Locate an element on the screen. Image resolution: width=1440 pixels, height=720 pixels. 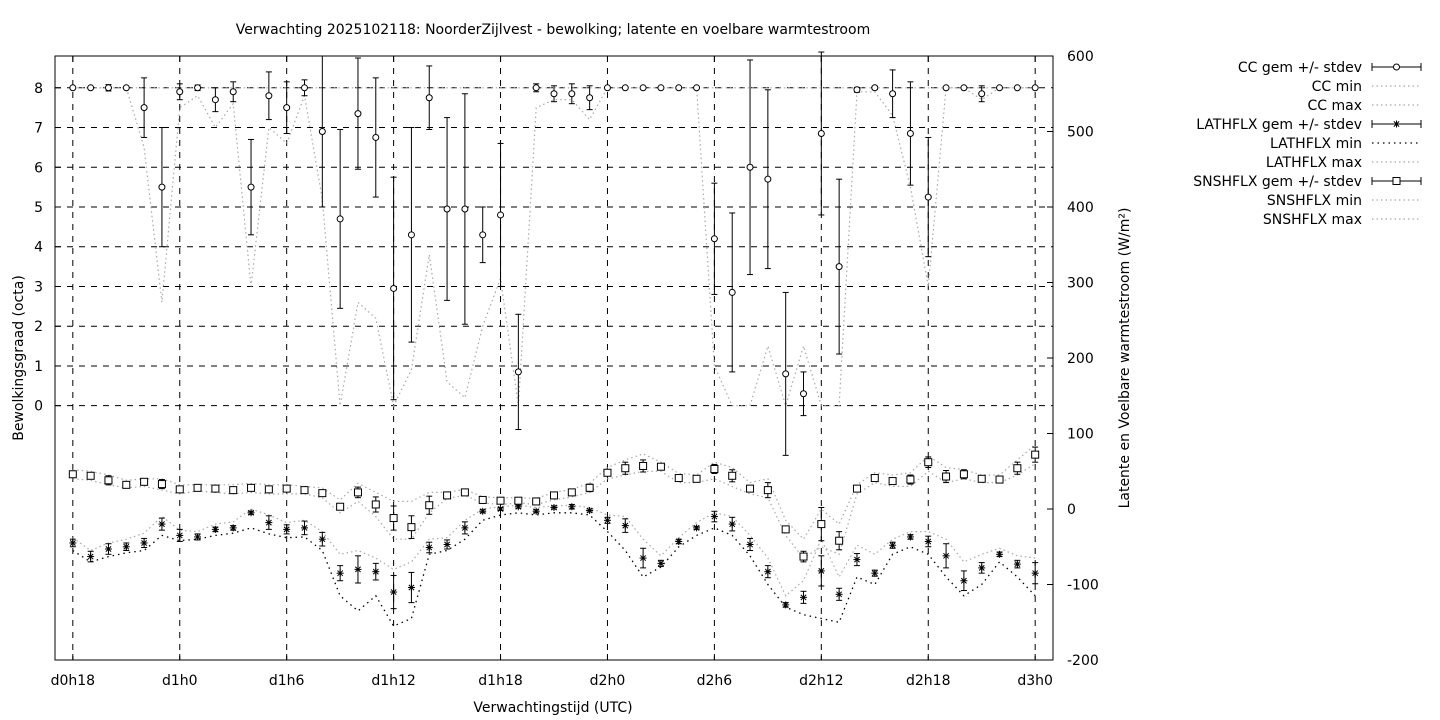
y-tick-label-right: 400 is located at coordinates (1080, 208).